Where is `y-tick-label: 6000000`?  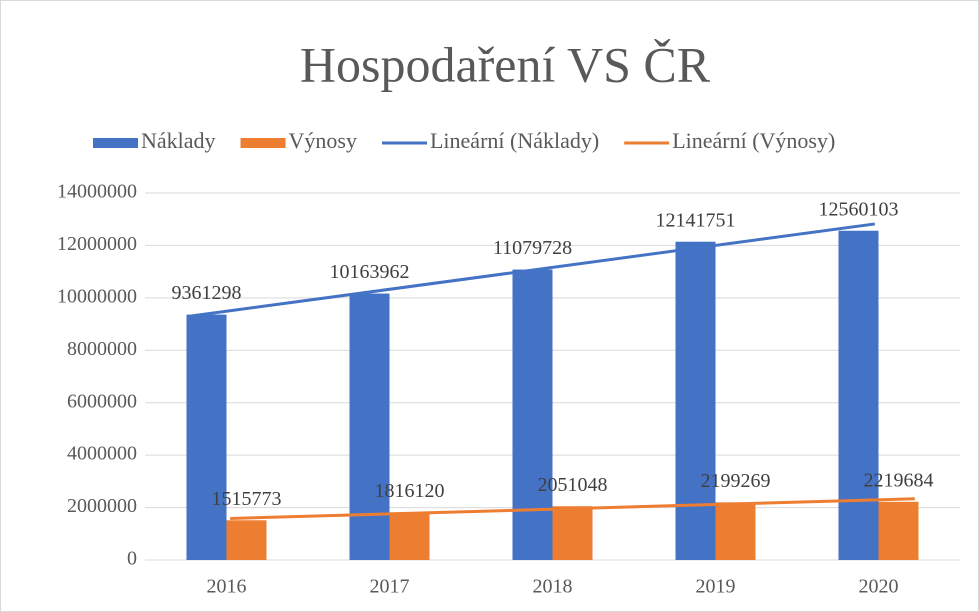 y-tick-label: 6000000 is located at coordinates (102, 401).